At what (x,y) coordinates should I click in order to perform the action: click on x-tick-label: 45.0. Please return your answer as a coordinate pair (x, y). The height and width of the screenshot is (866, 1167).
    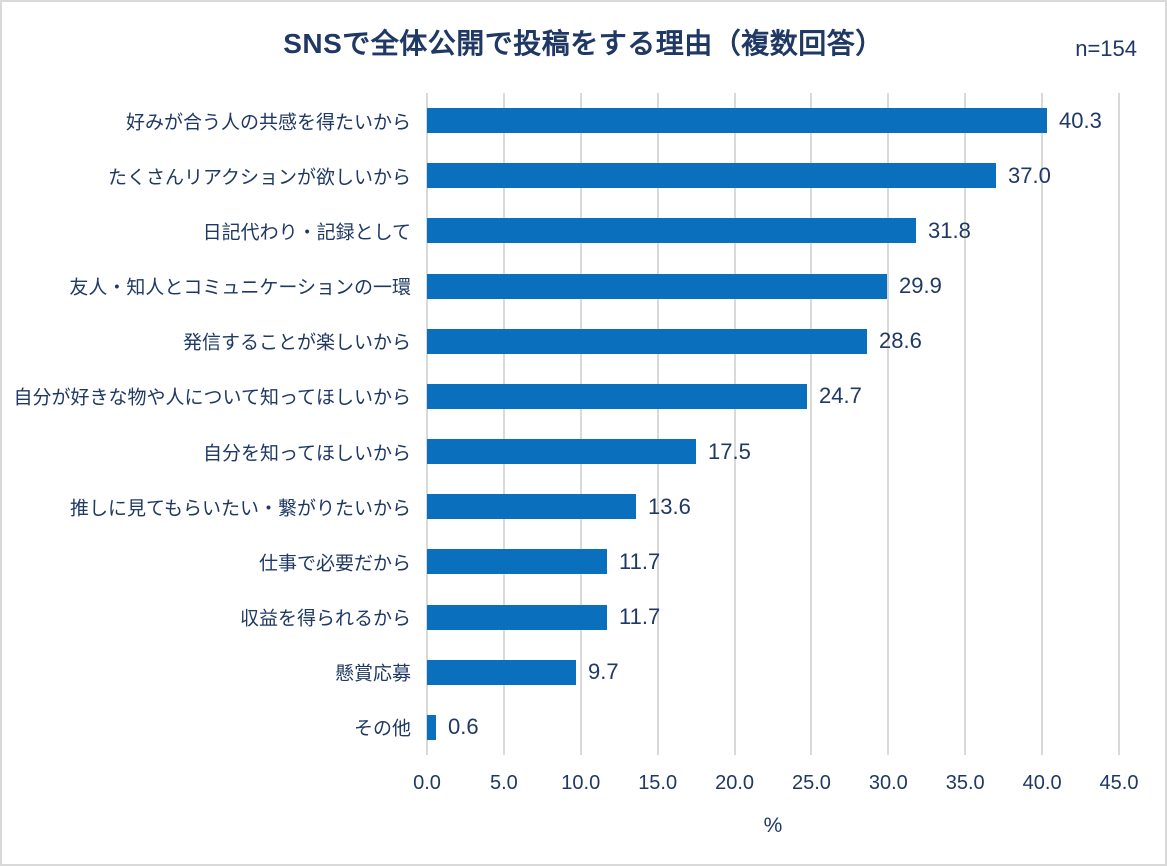
    Looking at the image, I should click on (1119, 783).